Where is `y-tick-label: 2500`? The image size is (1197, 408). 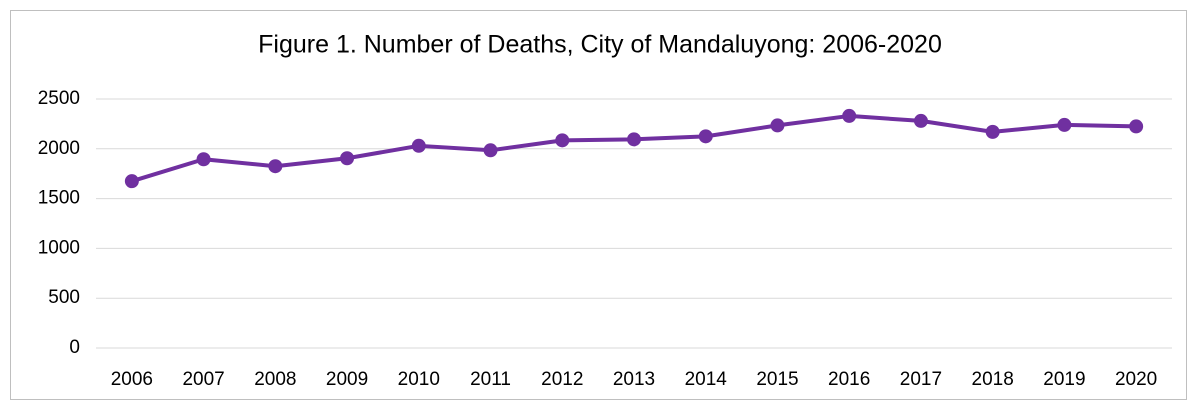 y-tick-label: 2500 is located at coordinates (59, 98).